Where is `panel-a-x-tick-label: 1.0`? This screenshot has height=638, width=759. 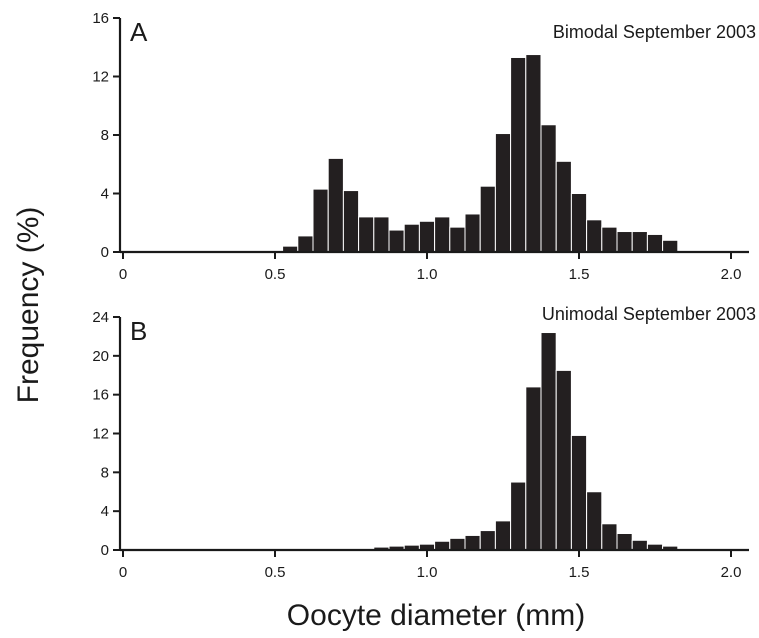 panel-a-x-tick-label: 1.0 is located at coordinates (427, 274).